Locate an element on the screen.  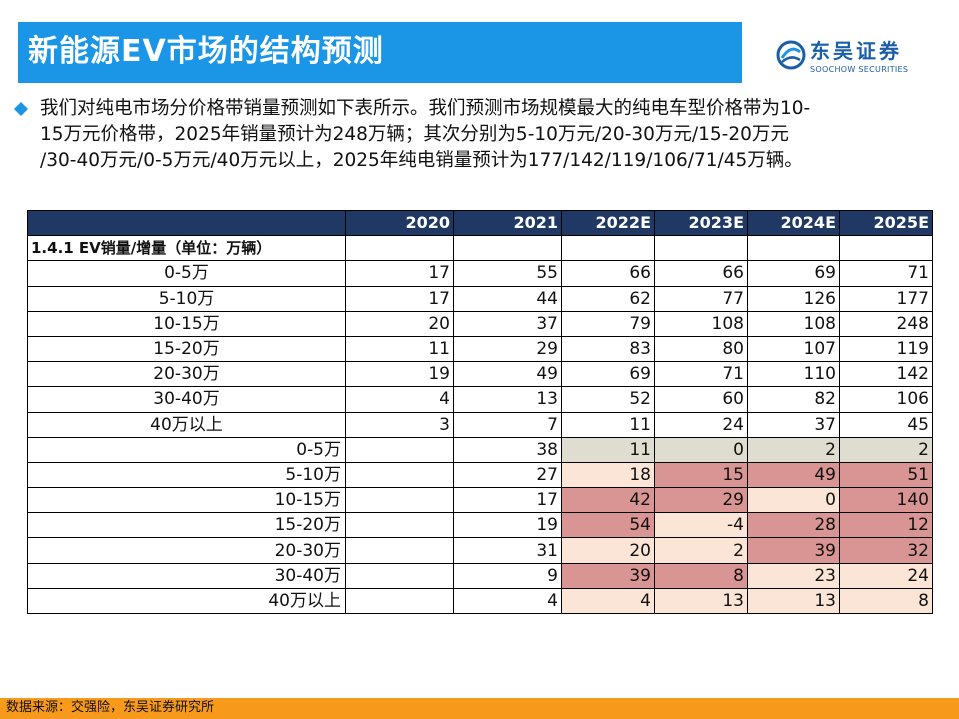
sales-value-cell: 4 is located at coordinates (399, 399).